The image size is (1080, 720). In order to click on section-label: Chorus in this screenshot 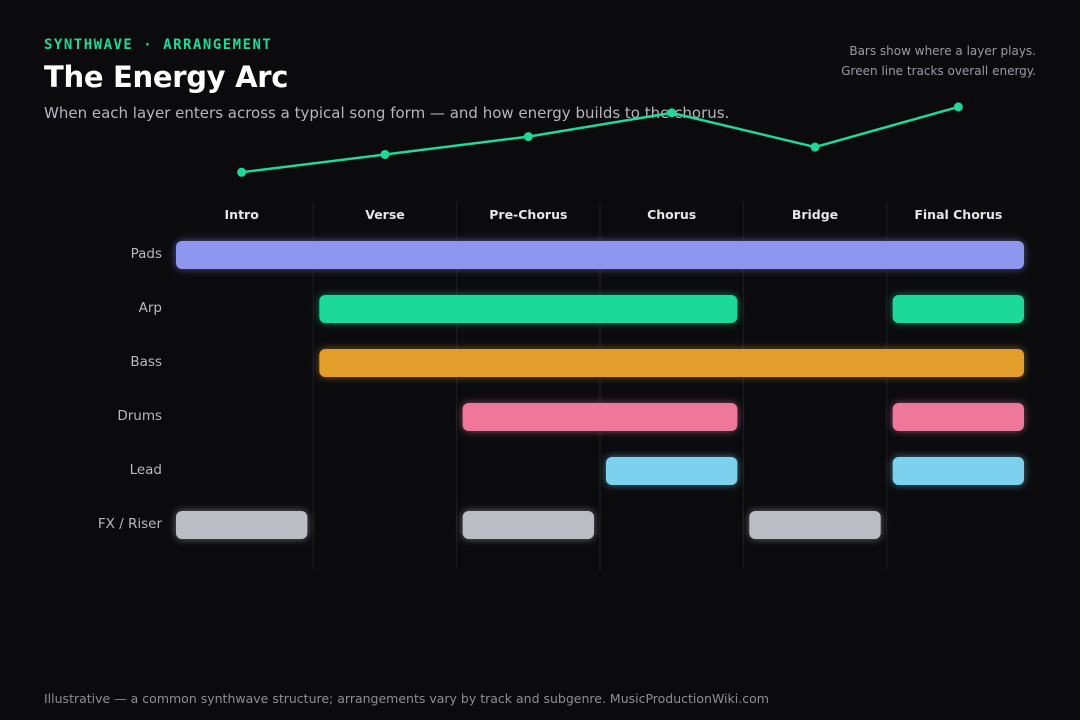, I will do `click(671, 214)`.